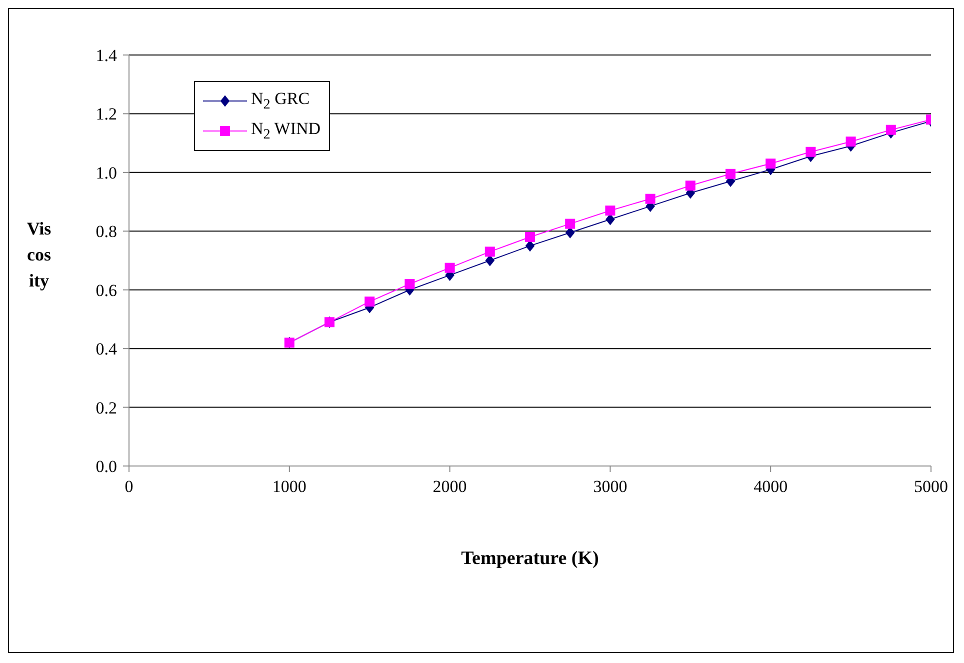  I want to click on x-tick-label: 3000, so click(610, 486).